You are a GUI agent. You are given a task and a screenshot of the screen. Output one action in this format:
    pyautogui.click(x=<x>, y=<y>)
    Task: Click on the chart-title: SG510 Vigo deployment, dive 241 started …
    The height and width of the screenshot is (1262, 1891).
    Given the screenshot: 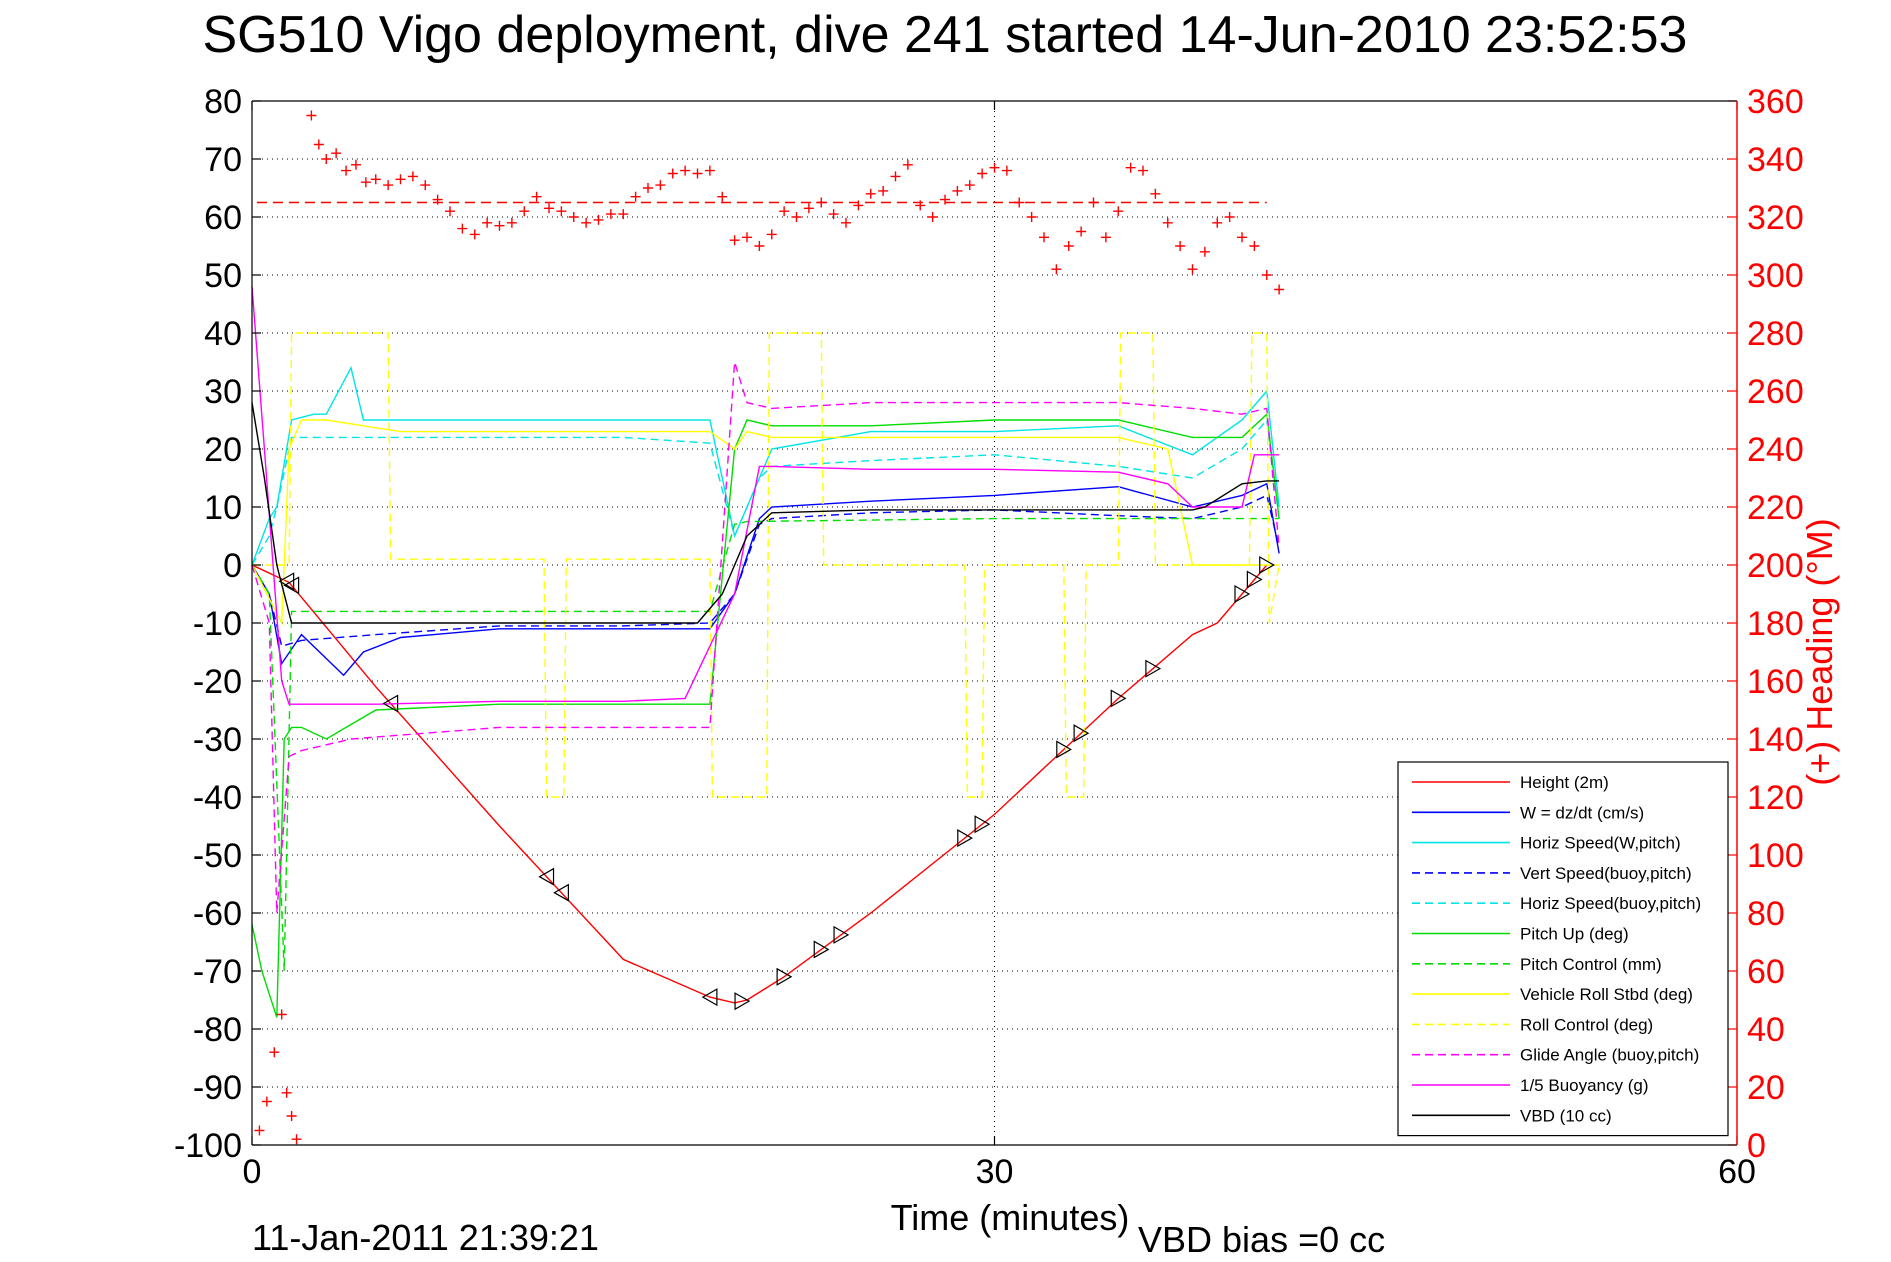 What is the action you would take?
    pyautogui.click(x=945, y=35)
    